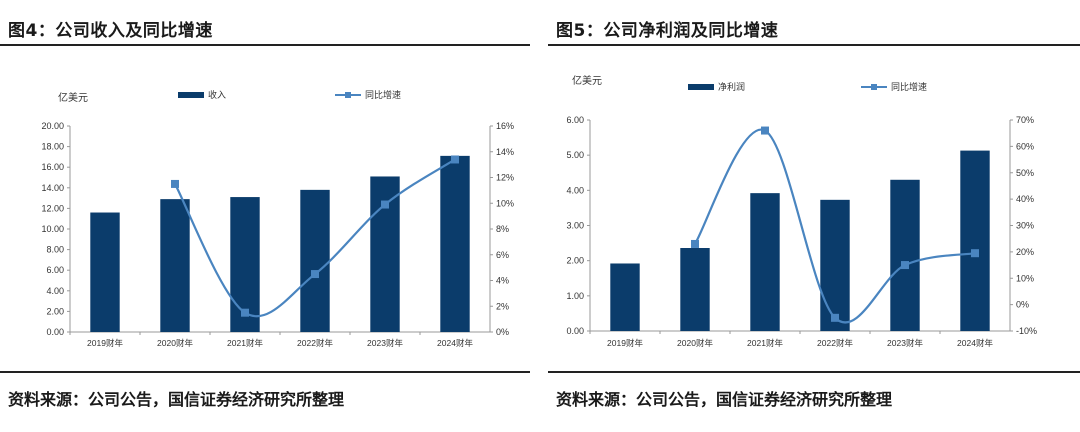 This screenshot has width=1080, height=432. Describe the element at coordinates (667, 31) in the screenshot. I see `figure-title: 图5：公司净利润及同比增速` at that location.